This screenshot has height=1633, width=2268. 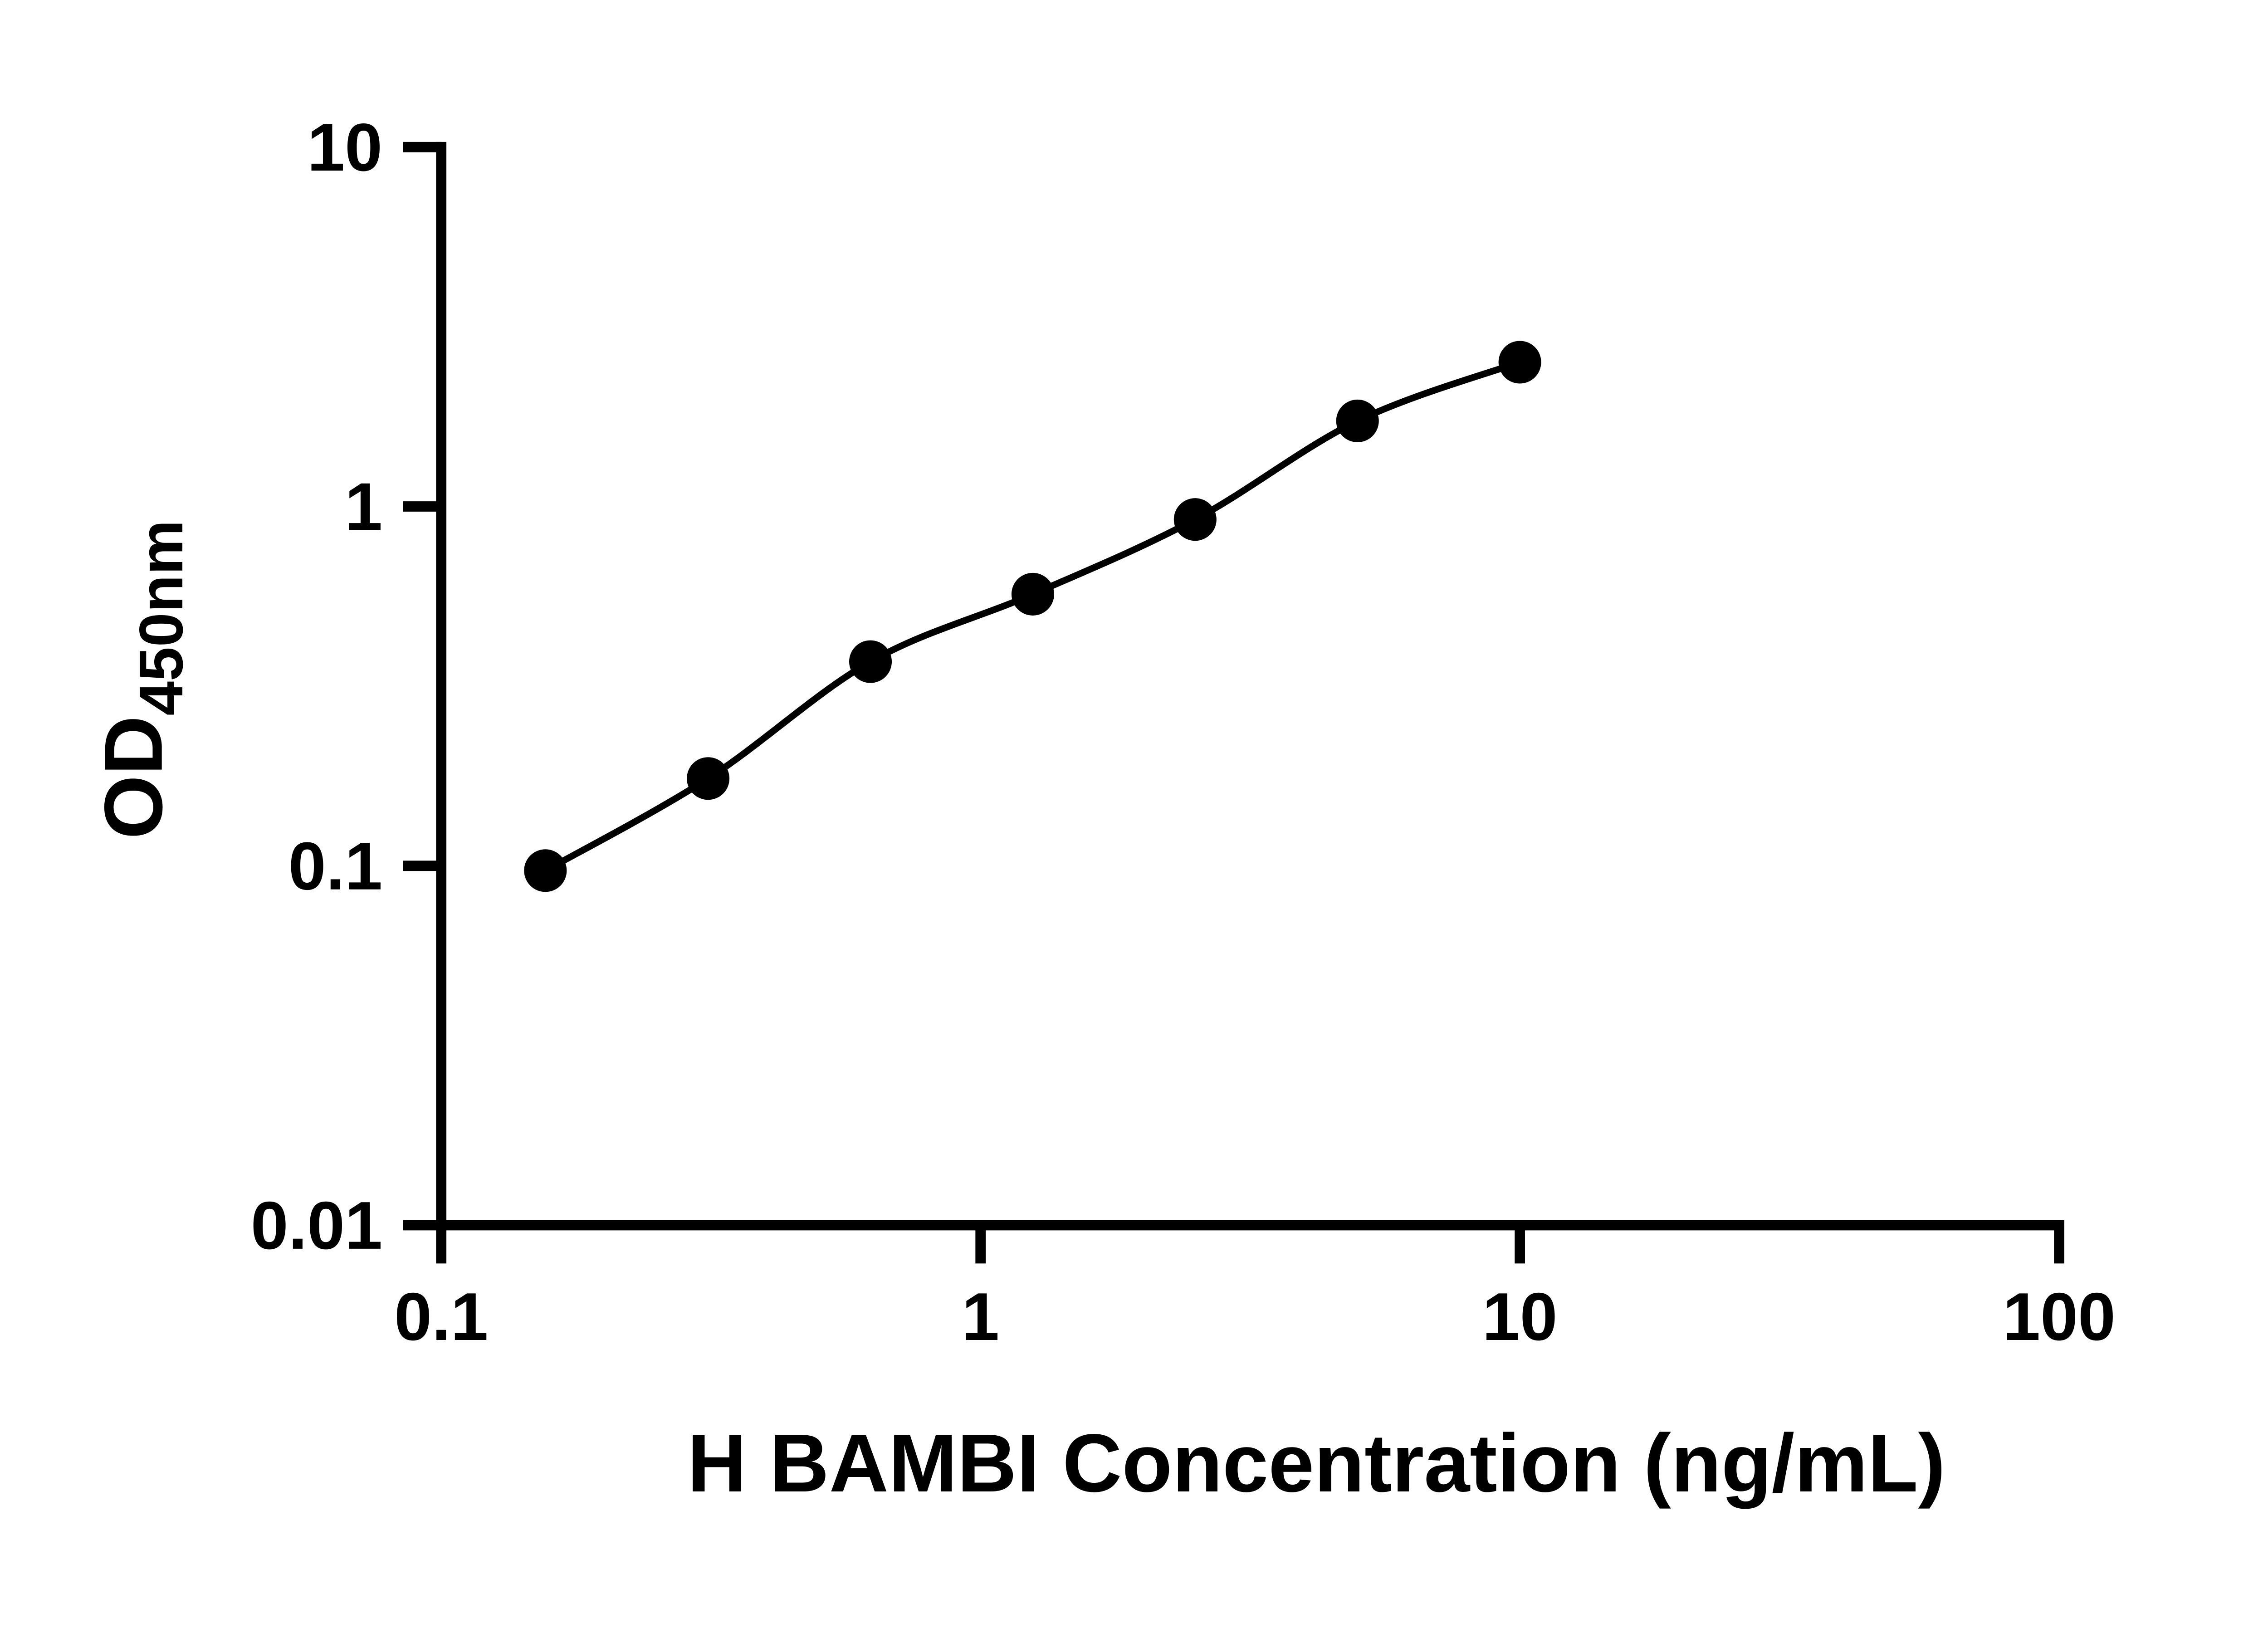 What do you see at coordinates (317, 1225) in the screenshot?
I see `y-tick-label: 0.01` at bounding box center [317, 1225].